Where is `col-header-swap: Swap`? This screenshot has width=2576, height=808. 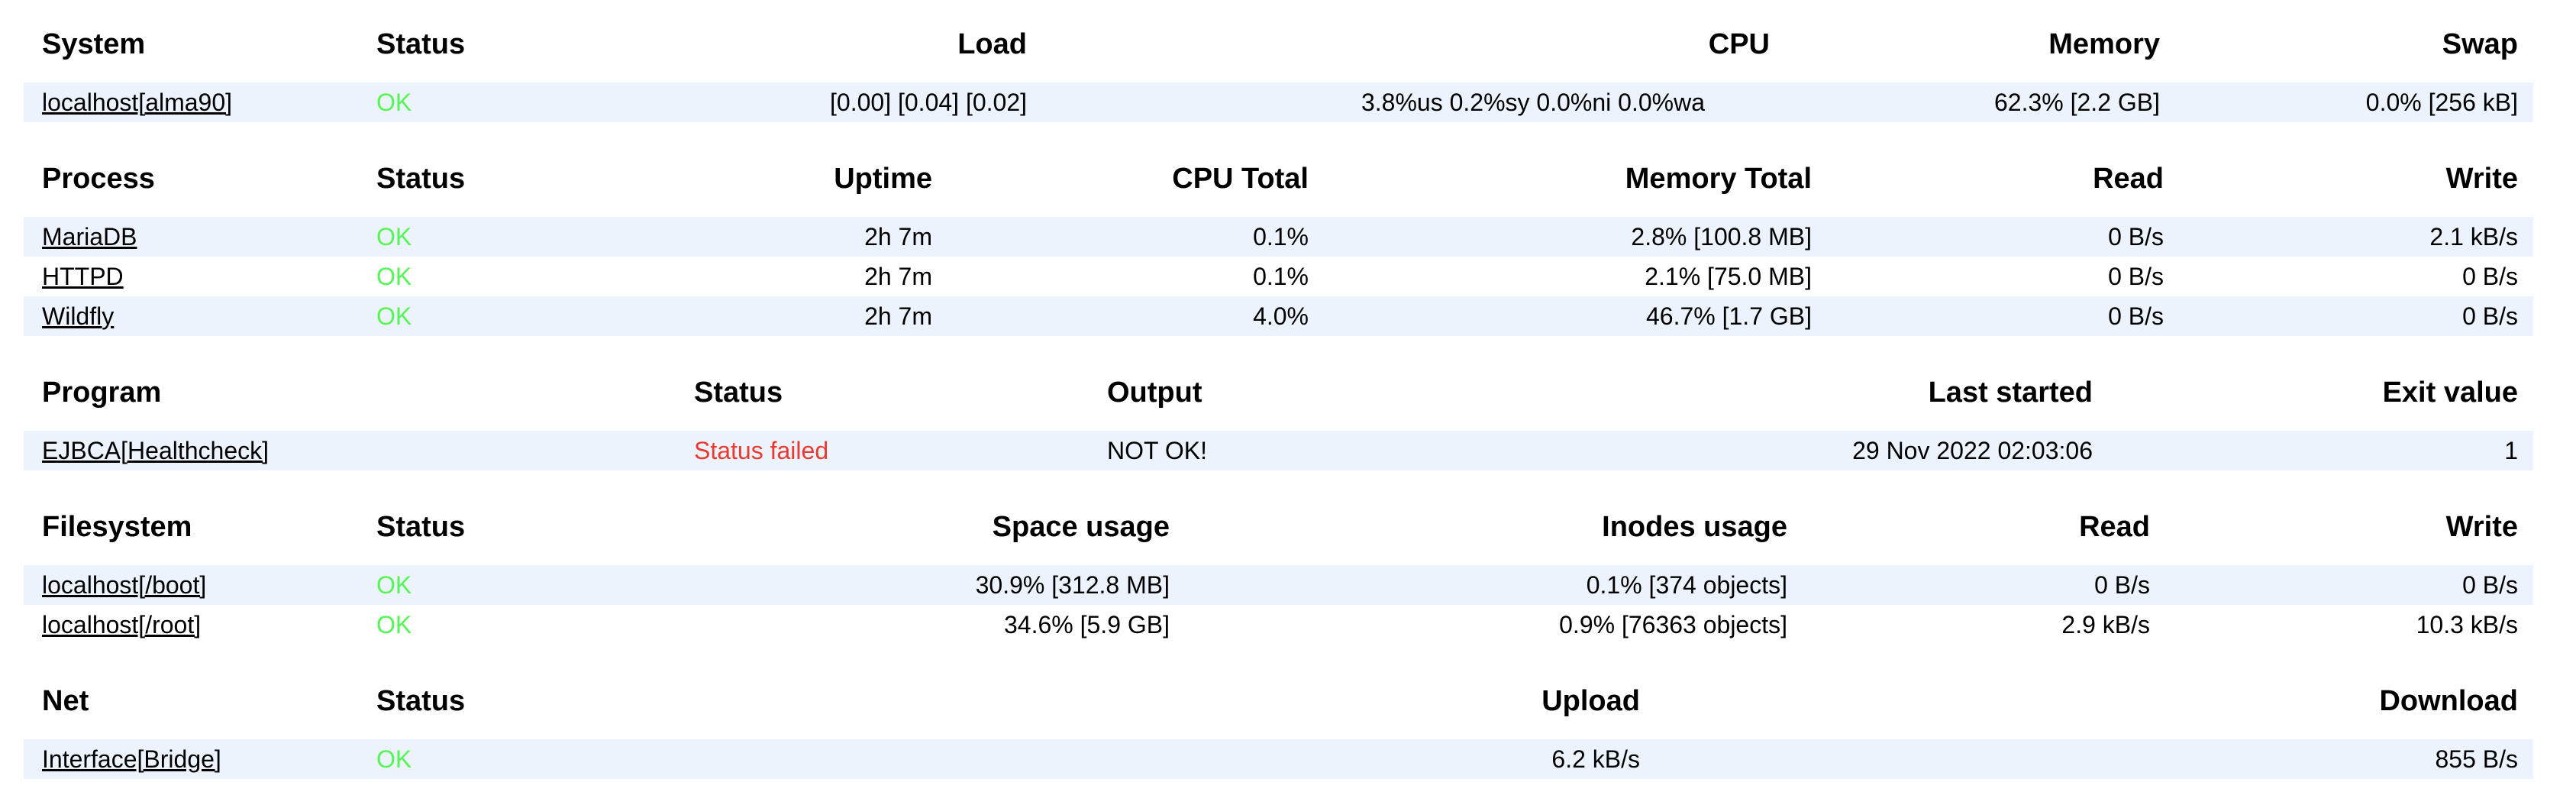
col-header-swap: Swap is located at coordinates (2480, 44).